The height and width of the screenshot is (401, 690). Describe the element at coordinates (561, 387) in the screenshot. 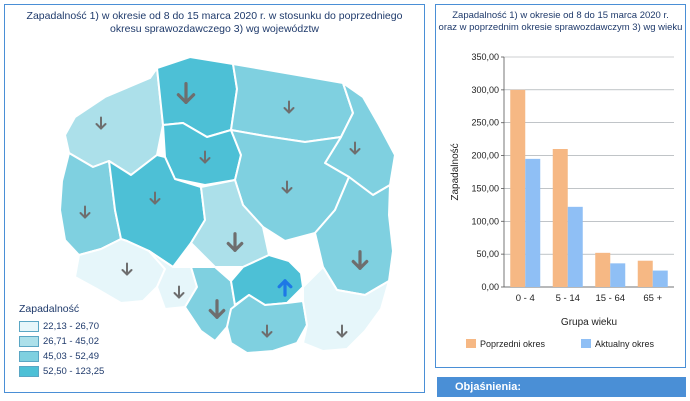

I see `explanations-bar: Objaśnienia:` at that location.